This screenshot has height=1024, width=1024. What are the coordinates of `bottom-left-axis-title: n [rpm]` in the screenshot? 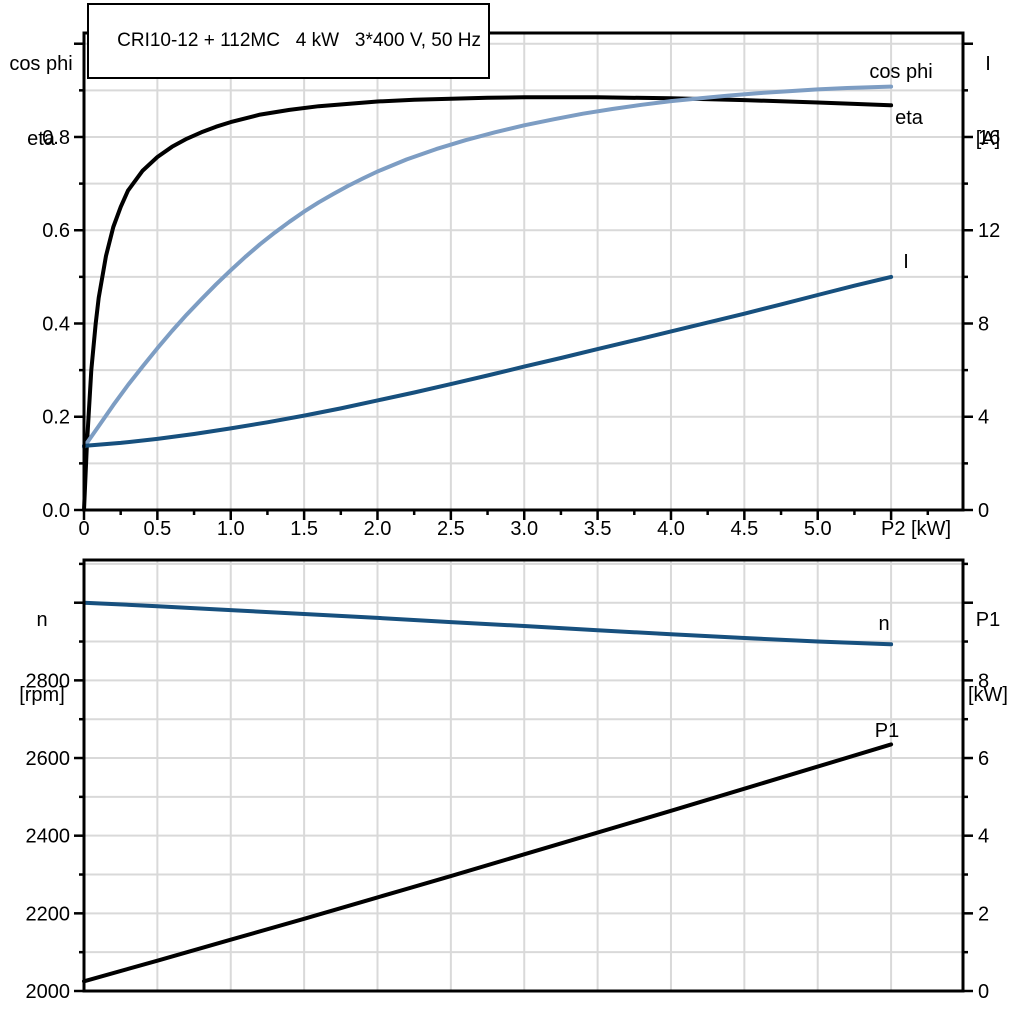 It's located at (42, 658).